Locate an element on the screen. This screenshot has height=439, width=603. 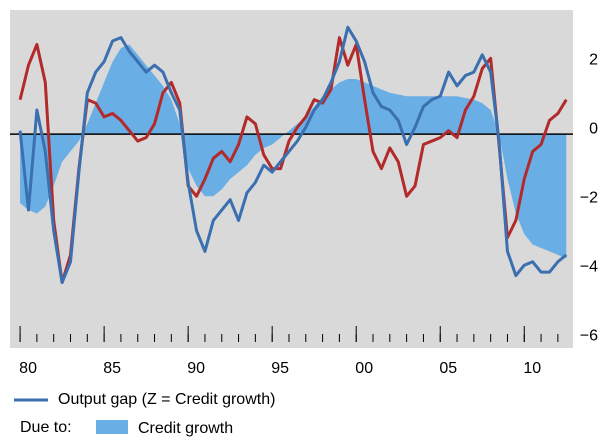
legend-swatch is located at coordinates (112, 427).